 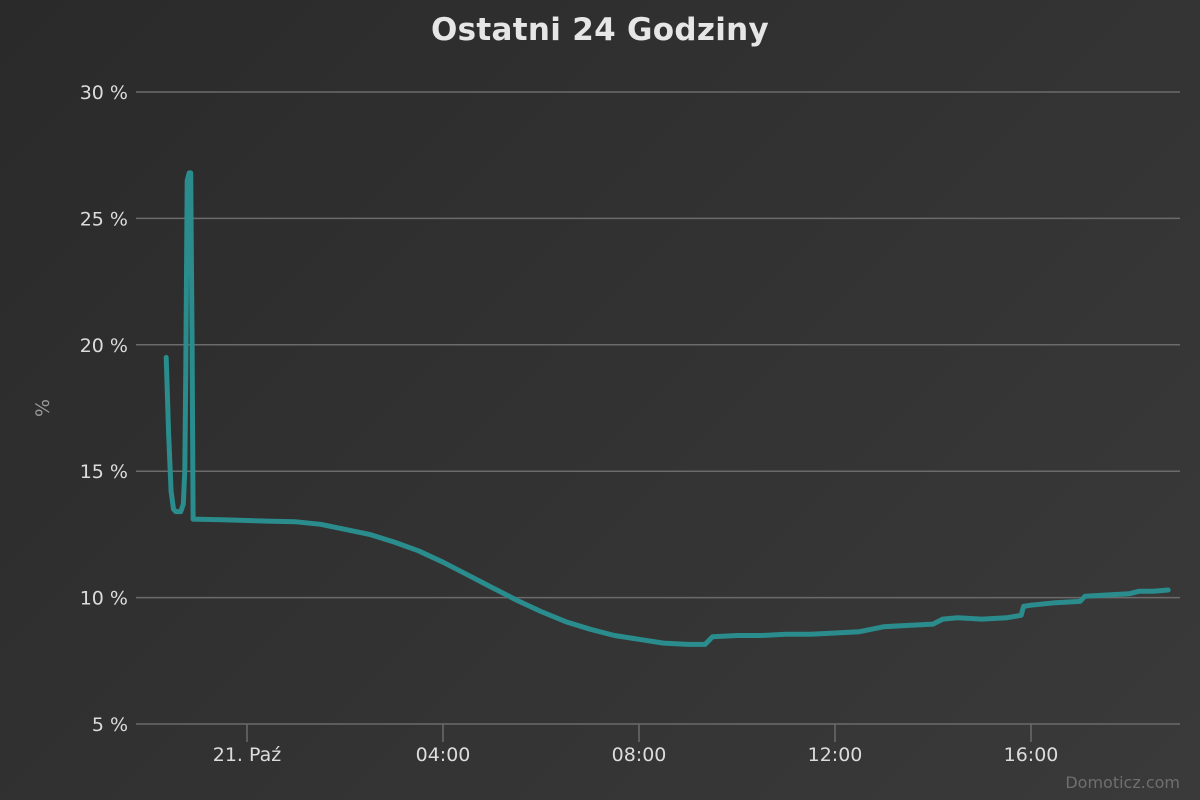 What do you see at coordinates (1122, 782) in the screenshot?
I see `credits-link: Domoticz.com` at bounding box center [1122, 782].